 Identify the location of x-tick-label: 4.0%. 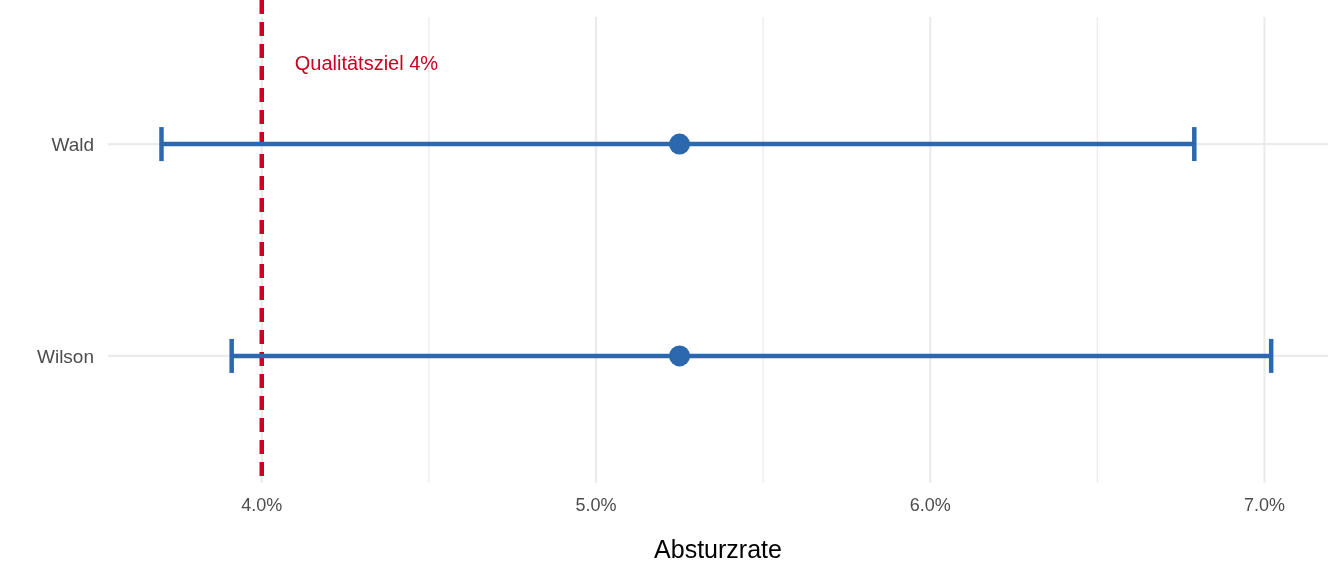
(262, 505).